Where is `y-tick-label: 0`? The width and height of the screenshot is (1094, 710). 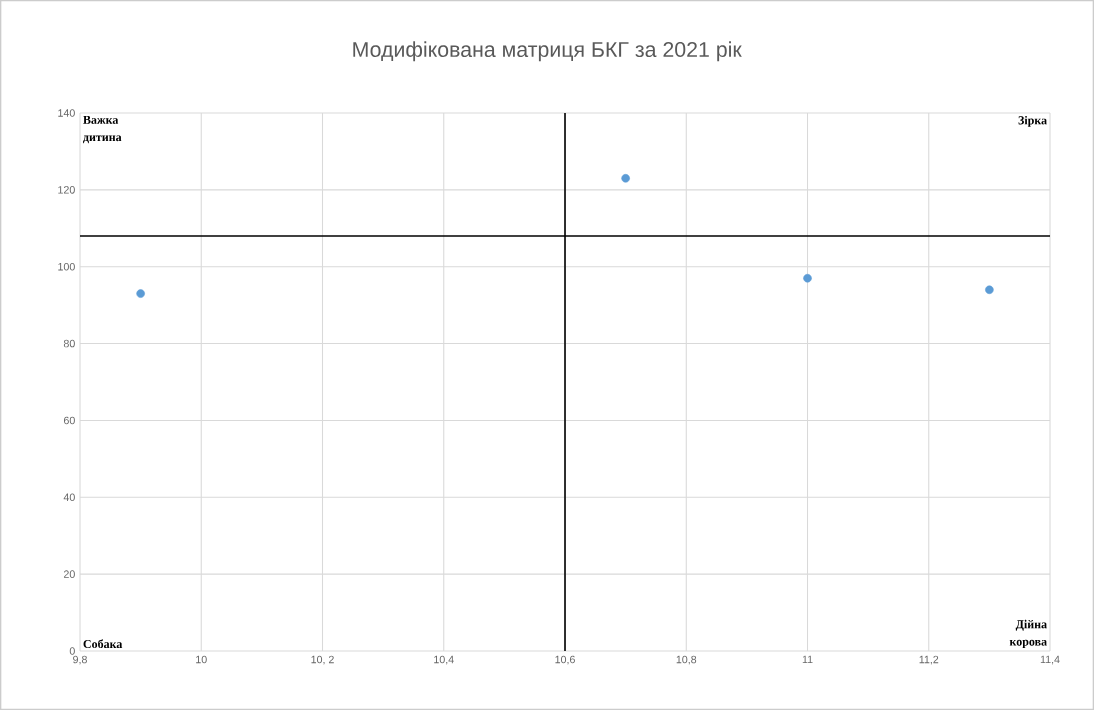
y-tick-label: 0 is located at coordinates (72, 651).